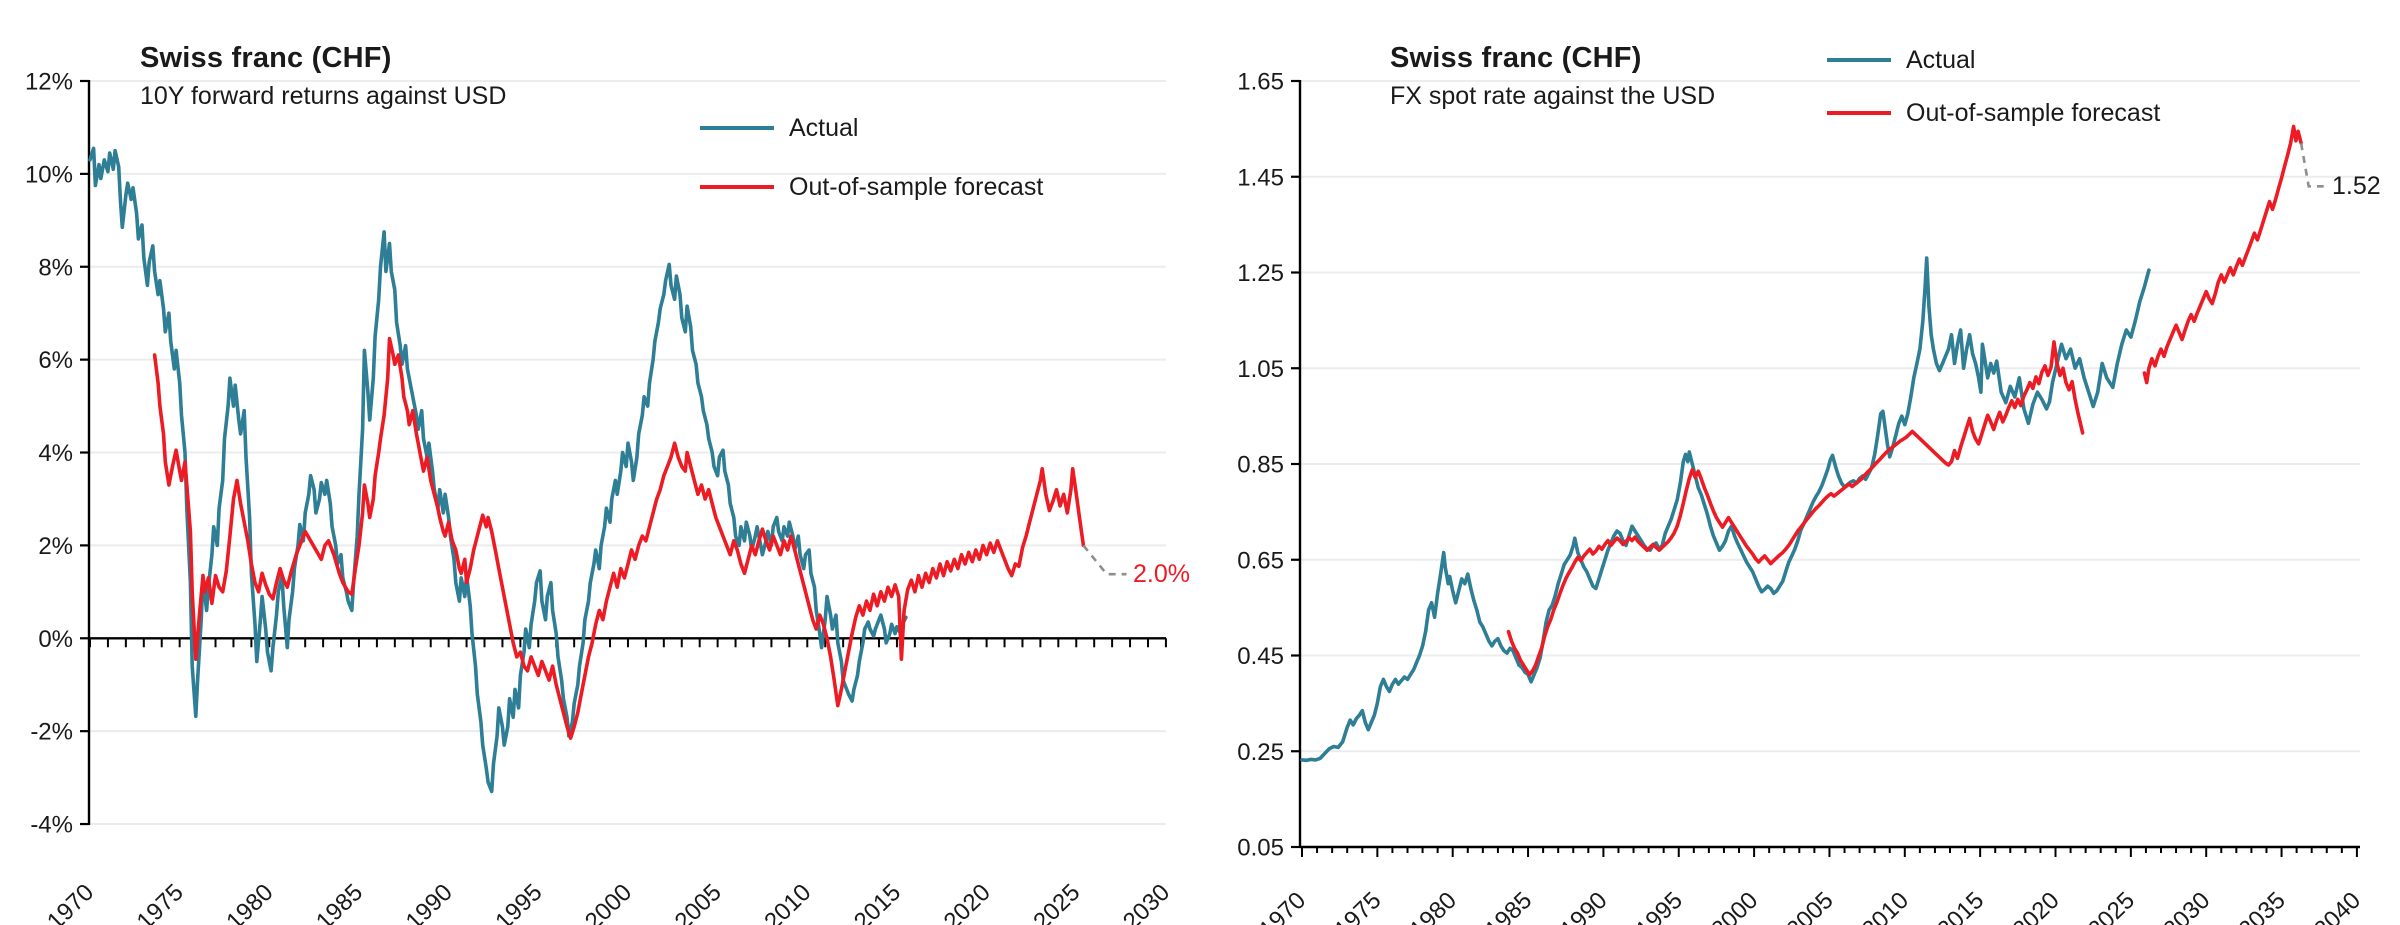 The width and height of the screenshot is (2400, 925). What do you see at coordinates (55, 267) in the screenshot?
I see `svg-text: 8%` at bounding box center [55, 267].